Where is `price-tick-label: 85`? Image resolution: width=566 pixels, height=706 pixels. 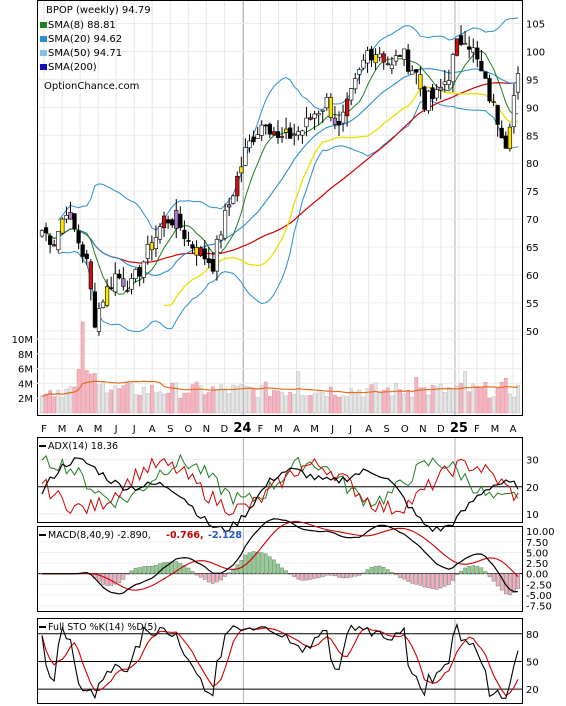 price-tick-label: 85 is located at coordinates (532, 136).